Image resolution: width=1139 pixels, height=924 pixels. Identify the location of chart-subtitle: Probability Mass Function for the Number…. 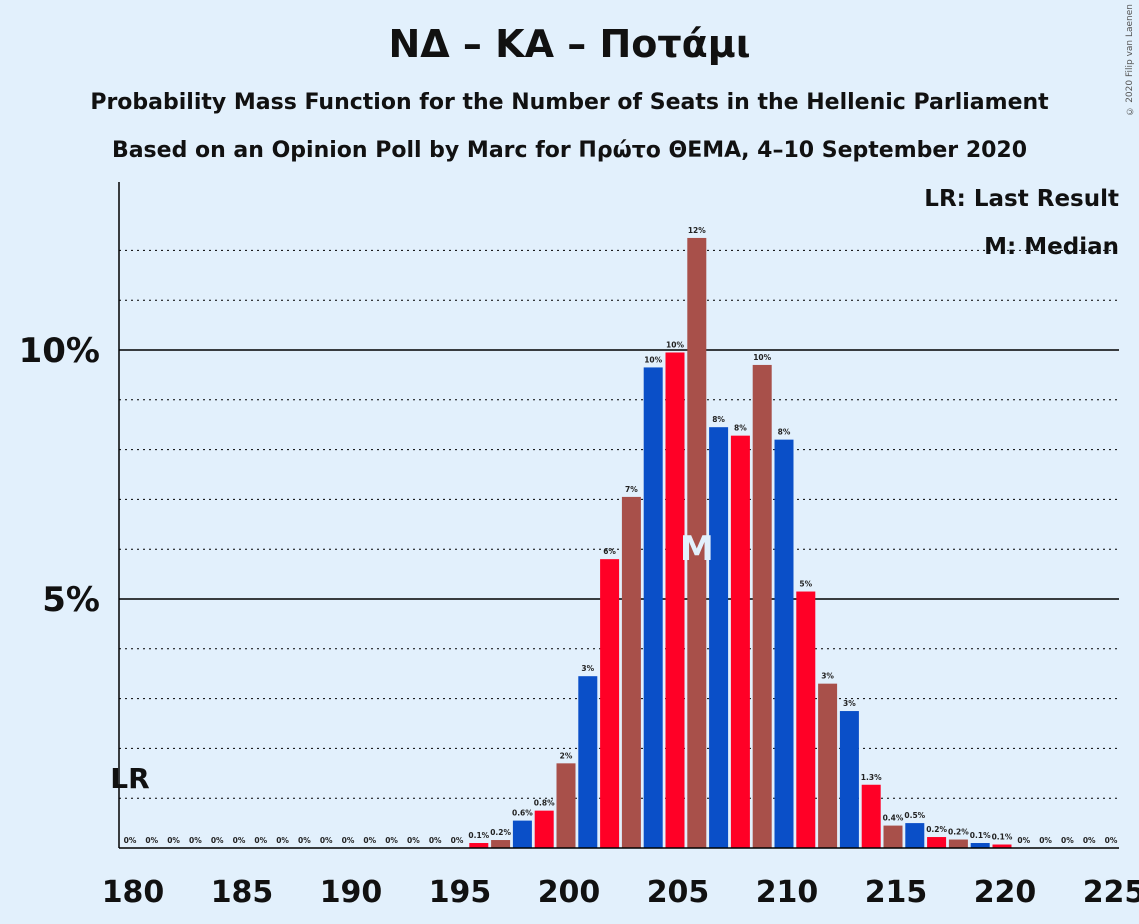
(569, 102).